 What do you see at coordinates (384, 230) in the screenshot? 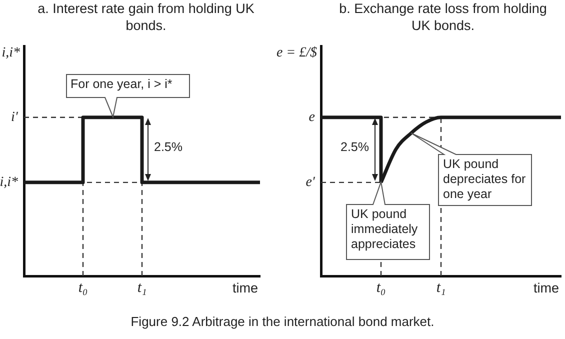
I see `annotation: UK pound immediately appreciates` at bounding box center [384, 230].